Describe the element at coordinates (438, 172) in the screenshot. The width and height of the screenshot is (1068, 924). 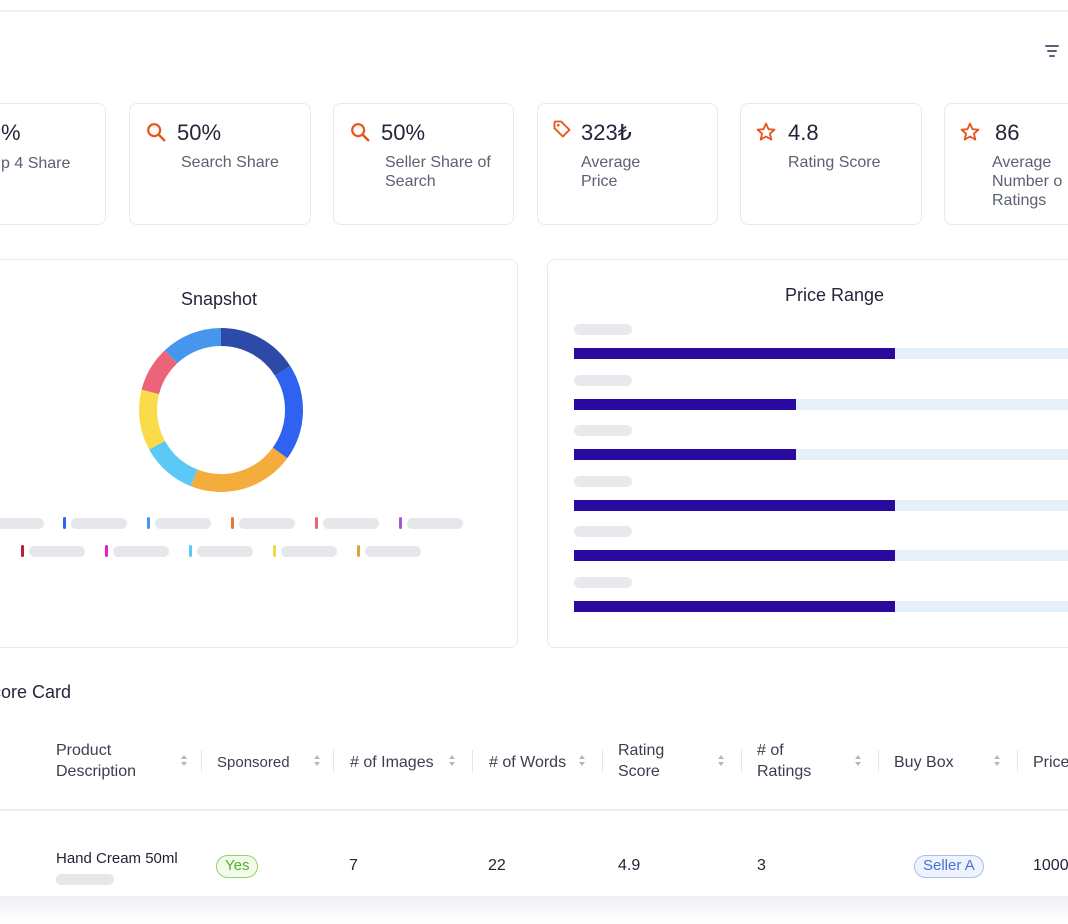
I see `kpi-label: Seller Share of Search` at that location.